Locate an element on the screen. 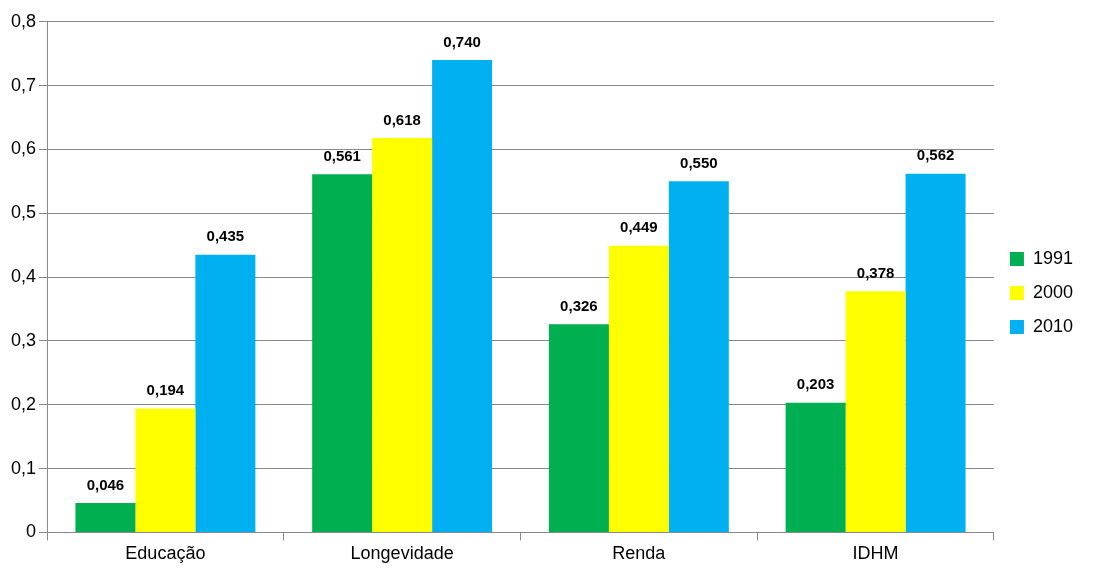 This screenshot has width=1101, height=576. y-tick-label: 0,8 is located at coordinates (23, 20).